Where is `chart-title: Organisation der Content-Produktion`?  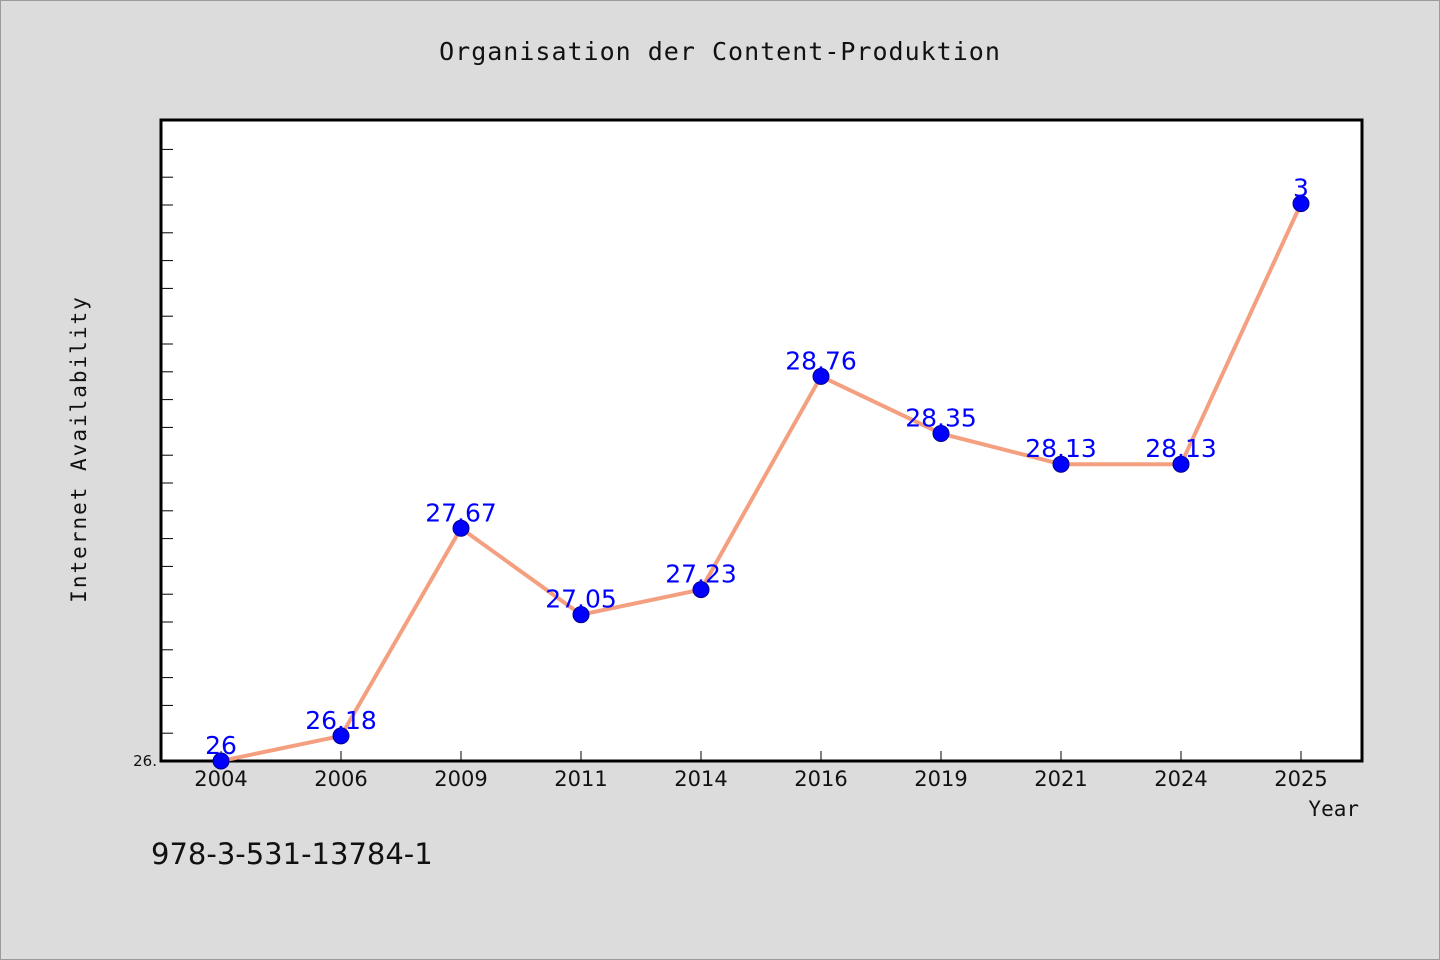
chart-title: Organisation der Content-Produktion is located at coordinates (720, 51).